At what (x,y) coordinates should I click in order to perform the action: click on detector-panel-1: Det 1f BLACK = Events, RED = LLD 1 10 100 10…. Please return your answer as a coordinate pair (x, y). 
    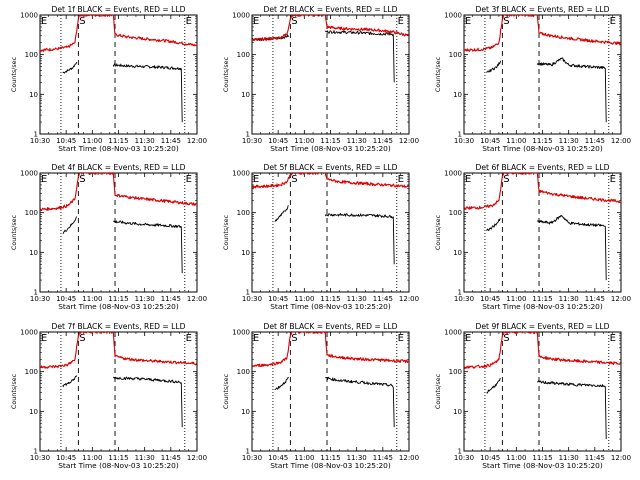
    Looking at the image, I should click on (108, 79).